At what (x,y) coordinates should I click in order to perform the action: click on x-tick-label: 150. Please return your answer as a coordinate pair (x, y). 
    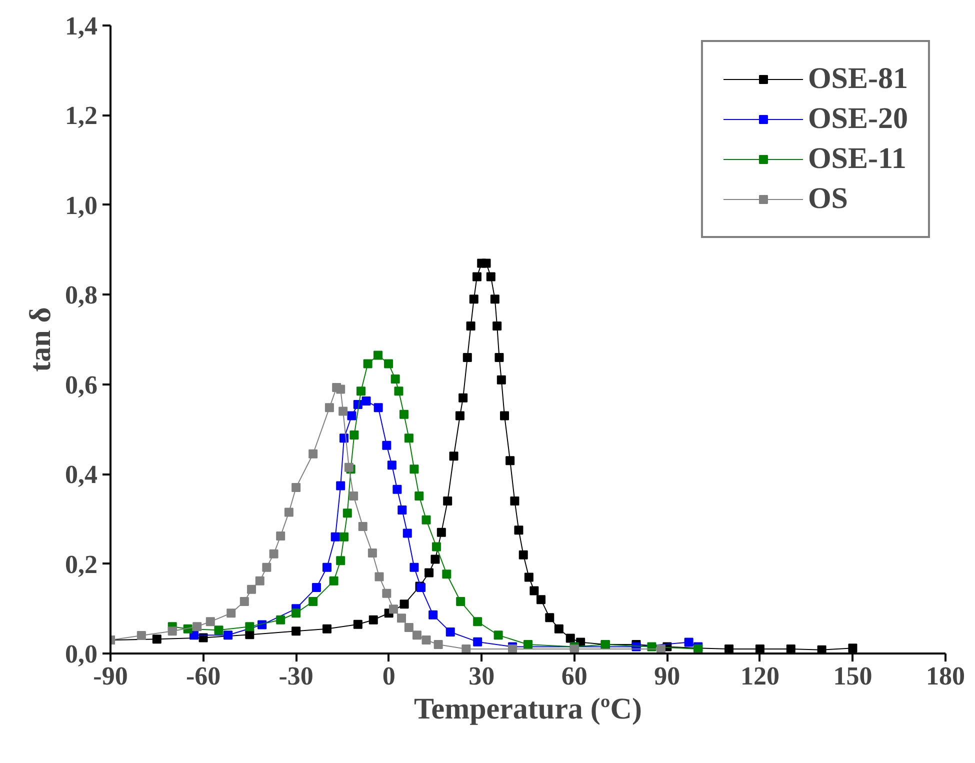
    Looking at the image, I should click on (852, 676).